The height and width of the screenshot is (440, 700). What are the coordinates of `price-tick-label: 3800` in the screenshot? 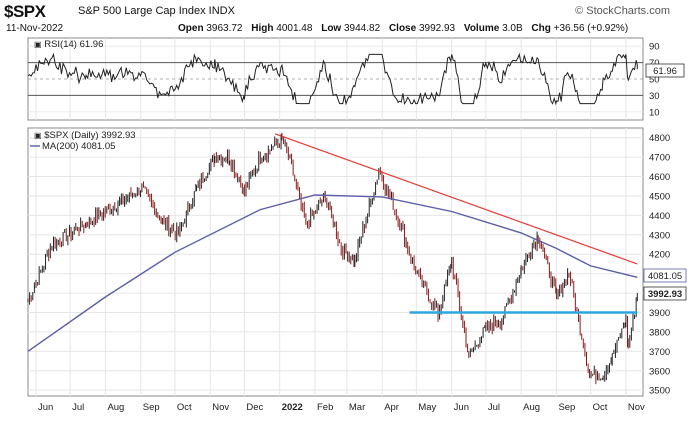 It's located at (659, 332).